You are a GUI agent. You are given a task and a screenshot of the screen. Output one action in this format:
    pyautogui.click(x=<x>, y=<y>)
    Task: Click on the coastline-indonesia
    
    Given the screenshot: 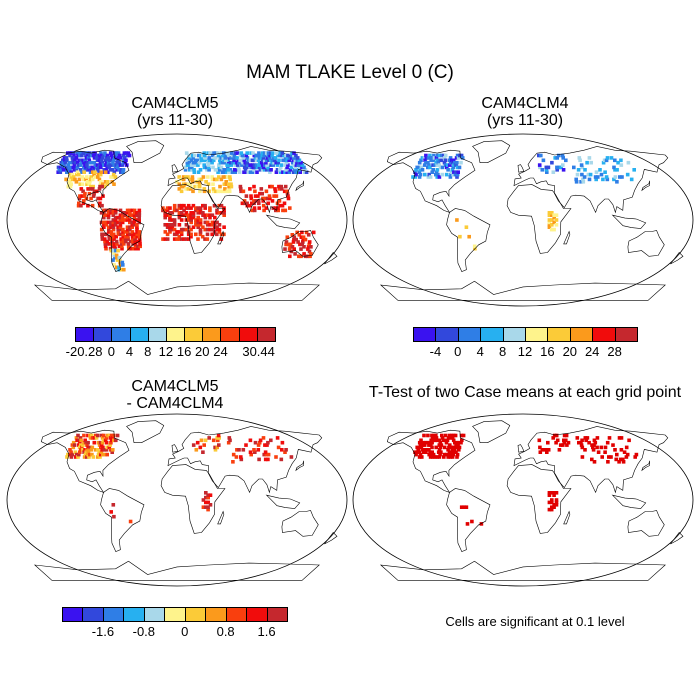 What is the action you would take?
    pyautogui.click(x=629, y=221)
    